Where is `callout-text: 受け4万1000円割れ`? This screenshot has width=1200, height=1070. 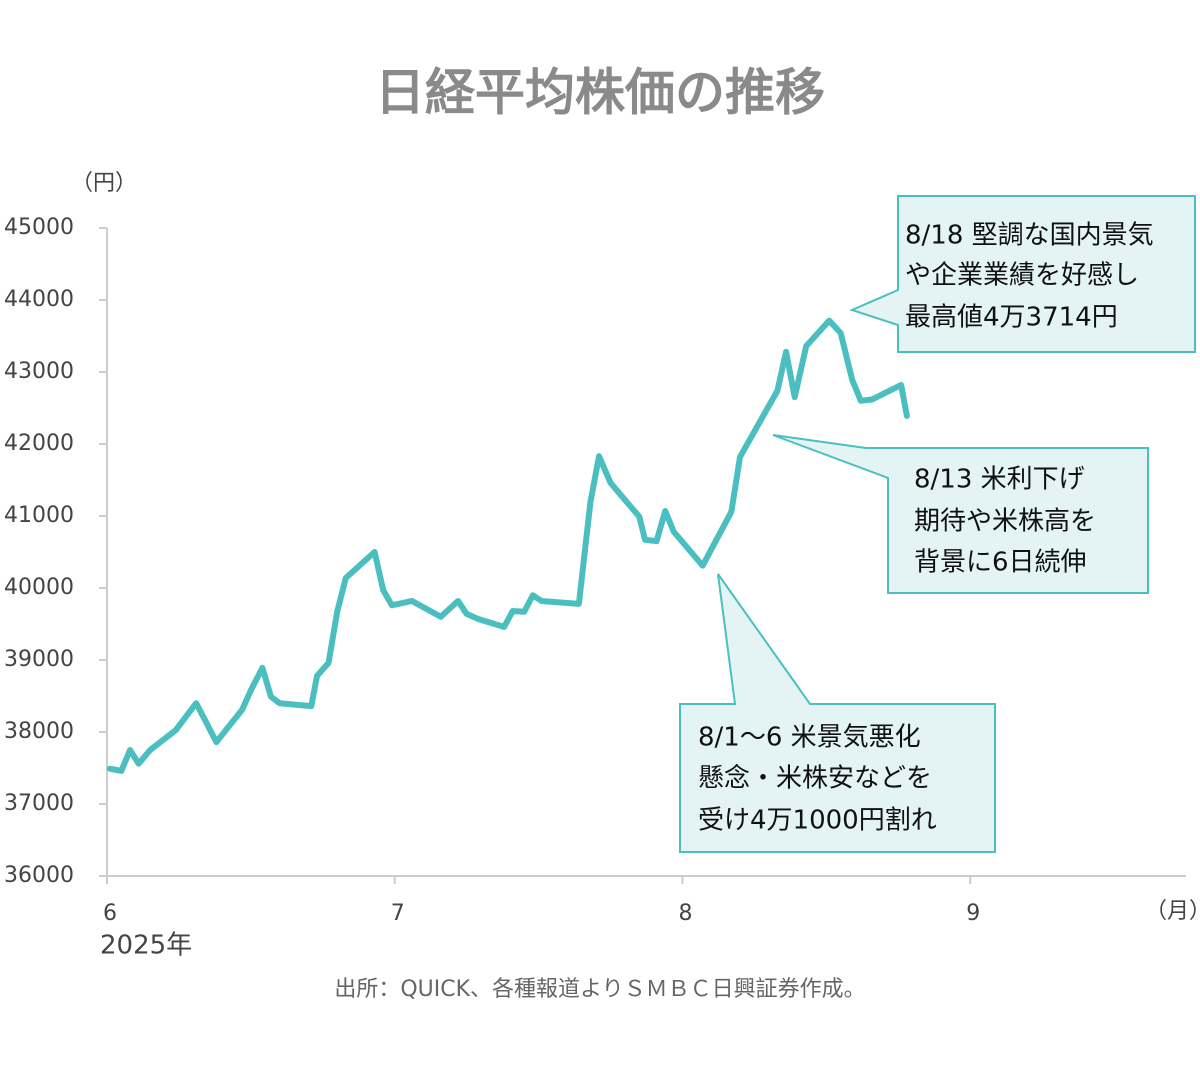 callout-text: 受け4万1000円割れ is located at coordinates (817, 821).